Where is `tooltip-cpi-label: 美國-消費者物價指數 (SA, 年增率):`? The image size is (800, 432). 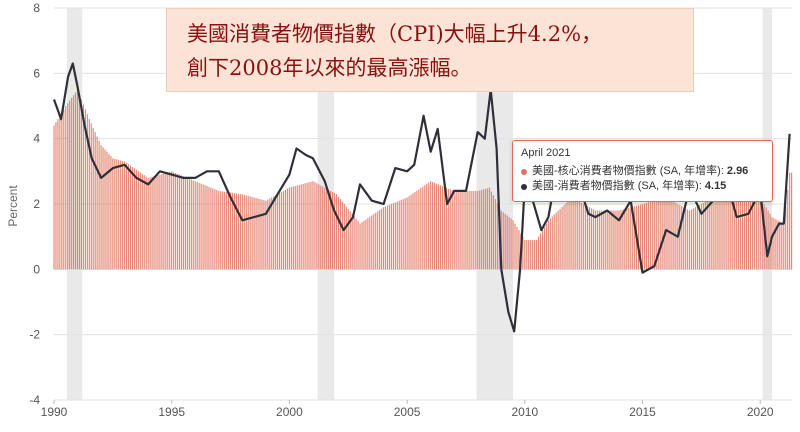 tooltip-cpi-label: 美國-消費者物價指數 (SA, 年增率): is located at coordinates (617, 186).